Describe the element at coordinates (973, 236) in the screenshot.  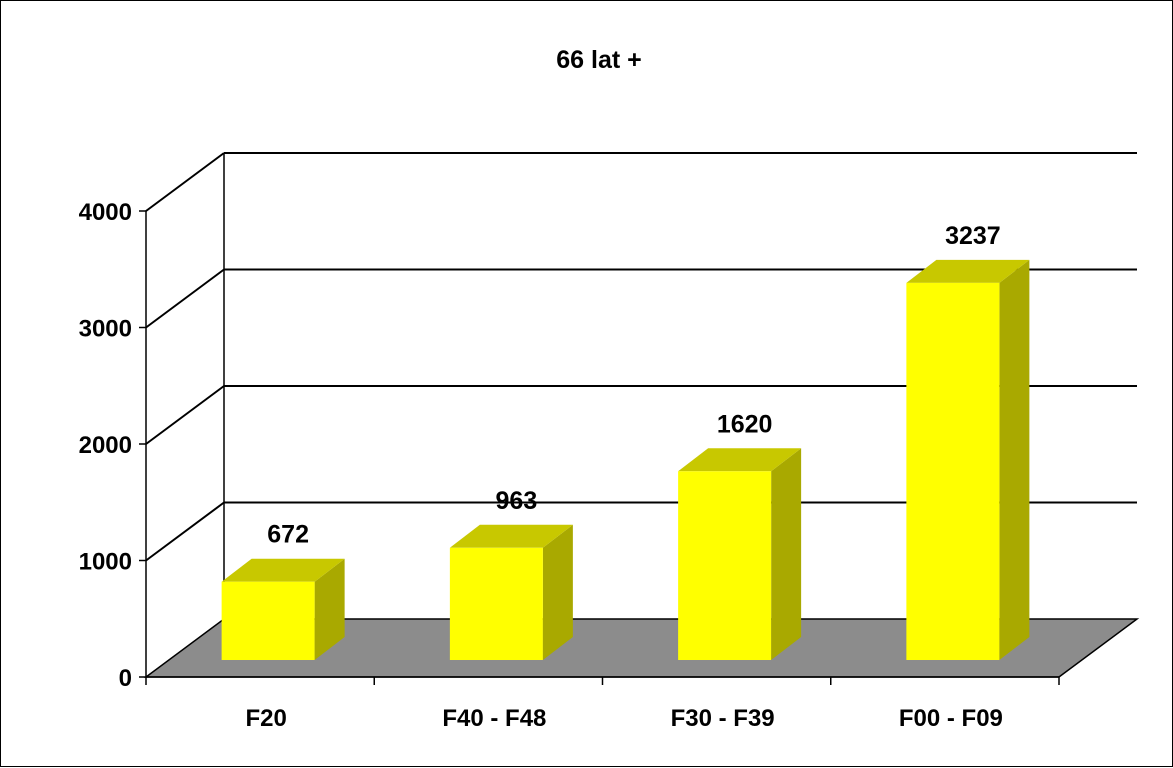
I see `data-label: 3237` at that location.